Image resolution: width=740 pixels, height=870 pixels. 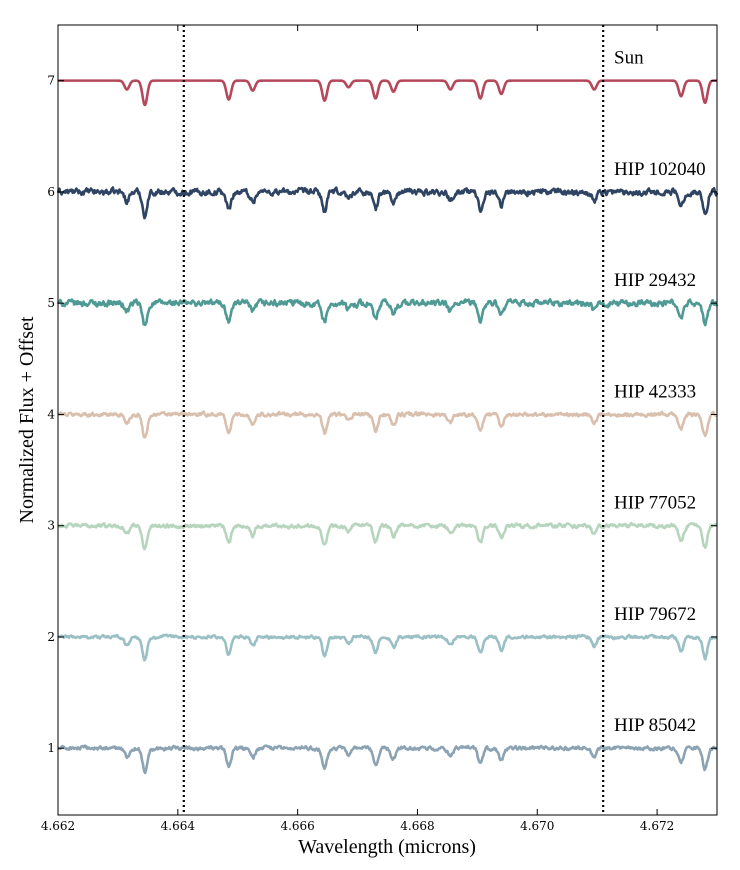 What do you see at coordinates (297, 826) in the screenshot?
I see `x-tick-label: 4.666` at bounding box center [297, 826].